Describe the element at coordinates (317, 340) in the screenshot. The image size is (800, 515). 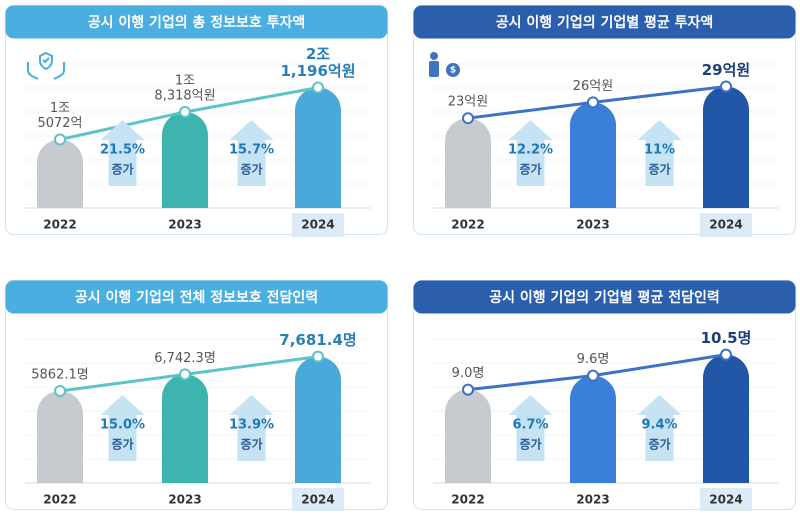
I see `value-label: 7,681.4명` at that location.